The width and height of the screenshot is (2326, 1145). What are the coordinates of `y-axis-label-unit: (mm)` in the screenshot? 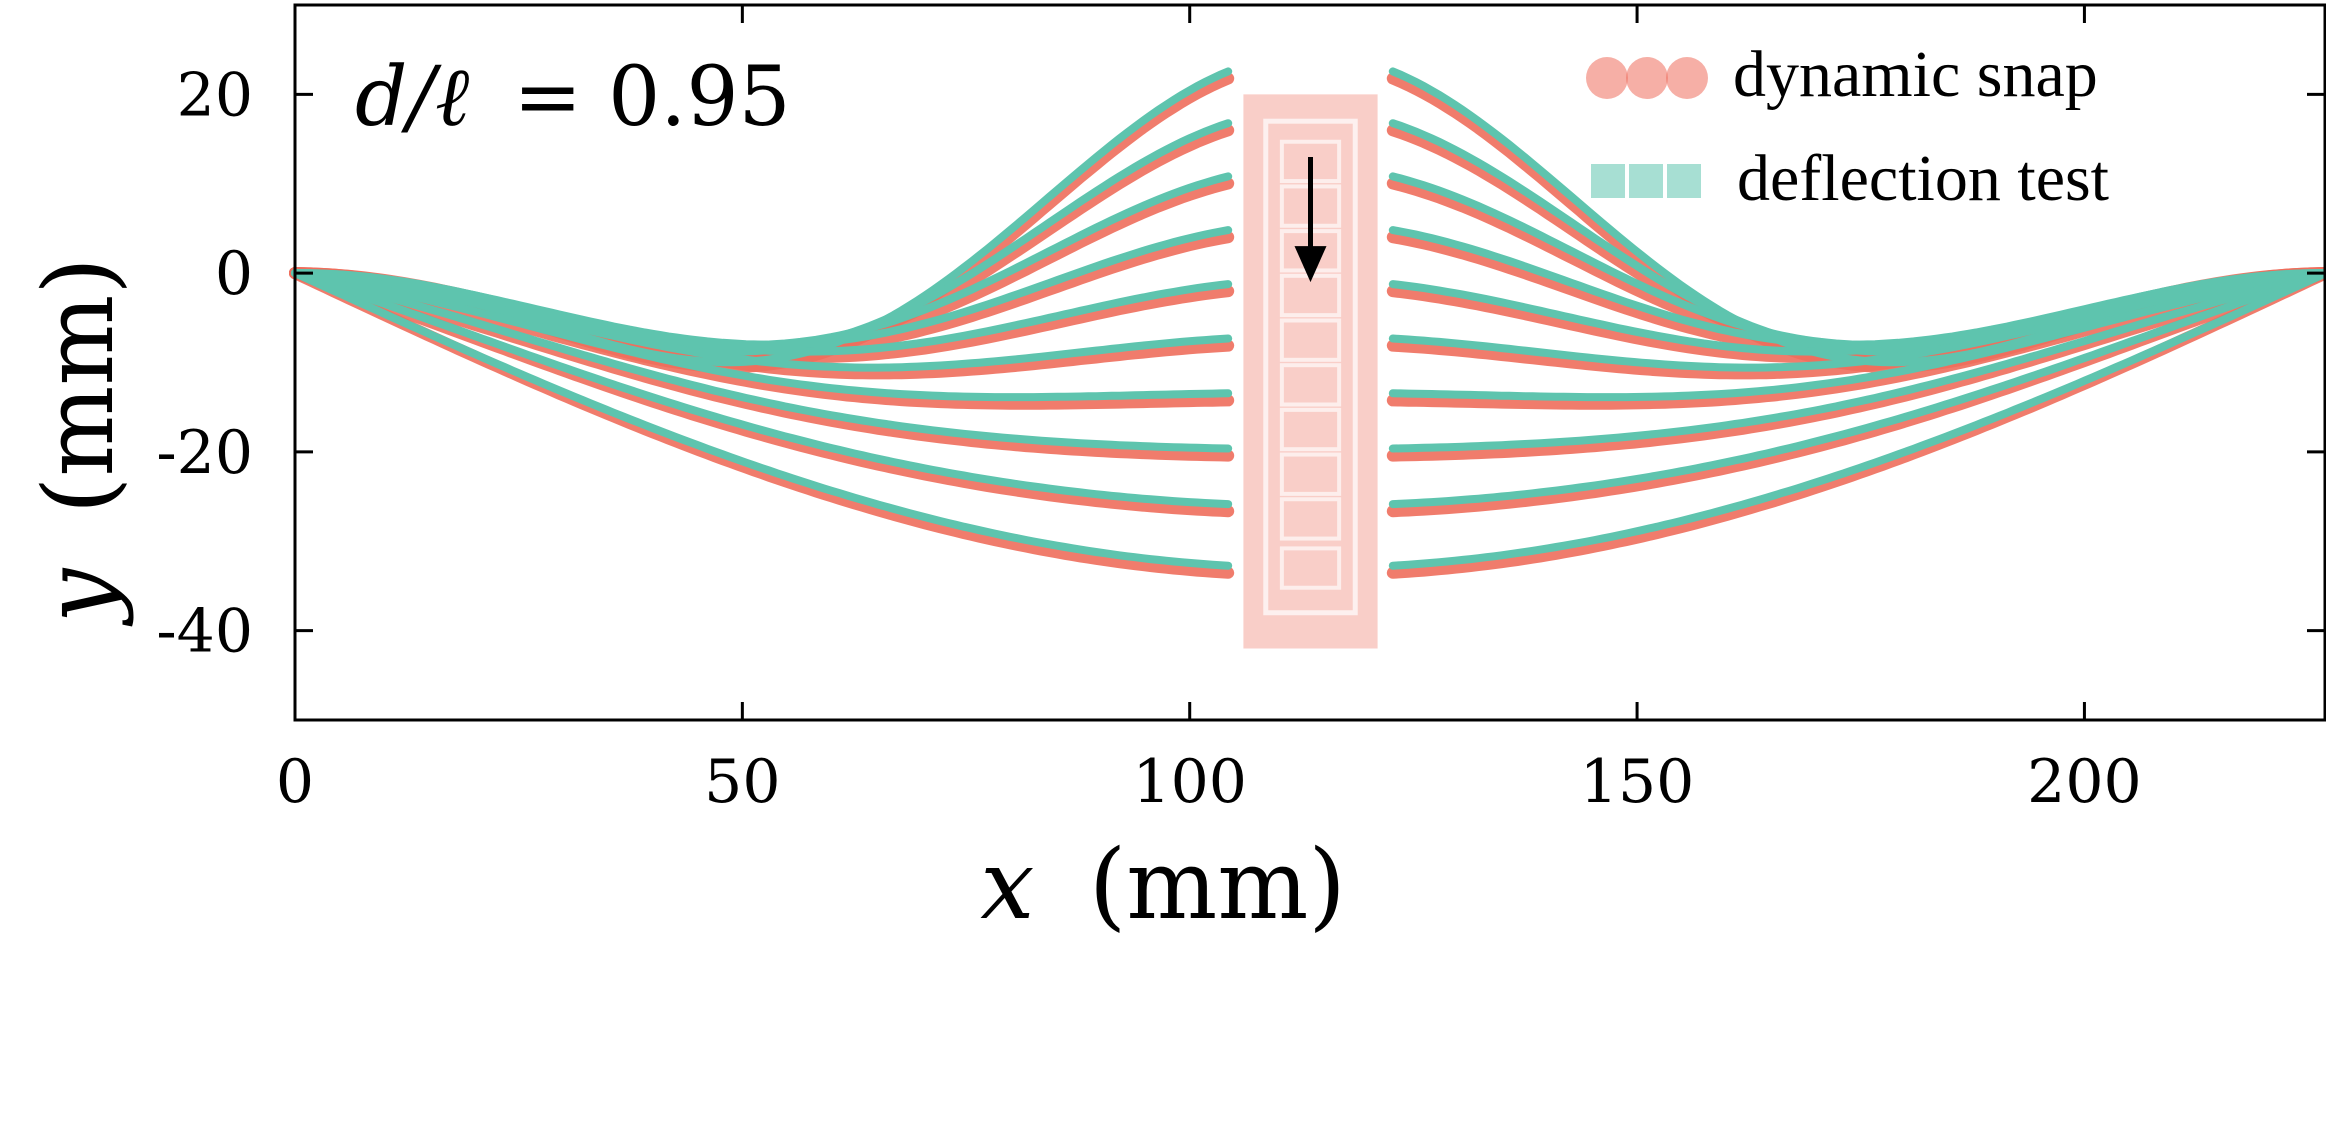 It's located at (79, 385).